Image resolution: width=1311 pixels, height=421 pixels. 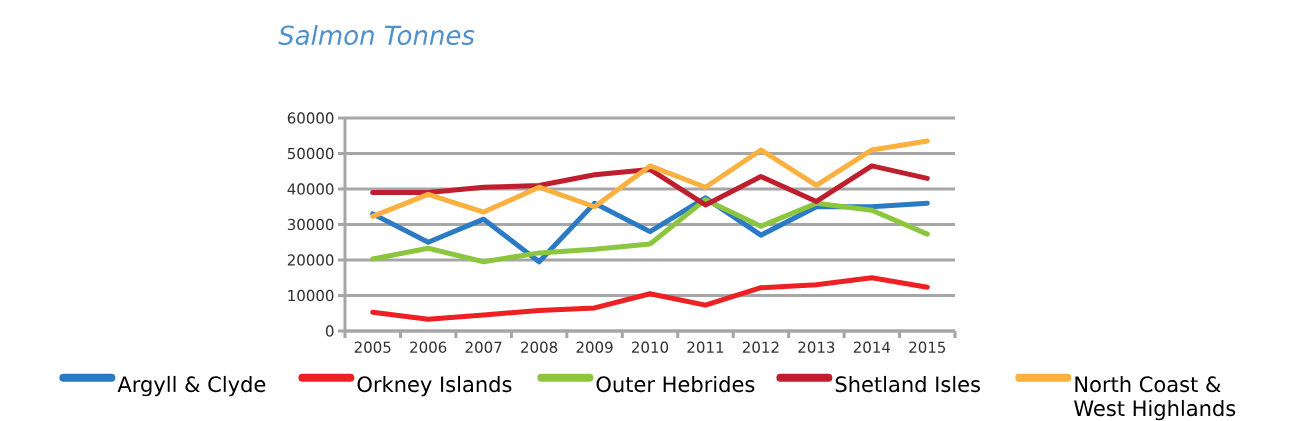 What do you see at coordinates (594, 347) in the screenshot?
I see `x-tick-label: 2009` at bounding box center [594, 347].